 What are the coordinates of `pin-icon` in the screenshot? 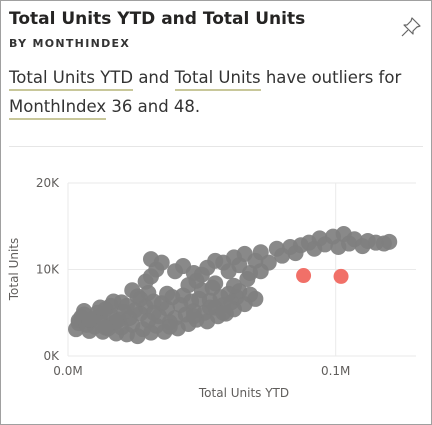 It's located at (411, 27).